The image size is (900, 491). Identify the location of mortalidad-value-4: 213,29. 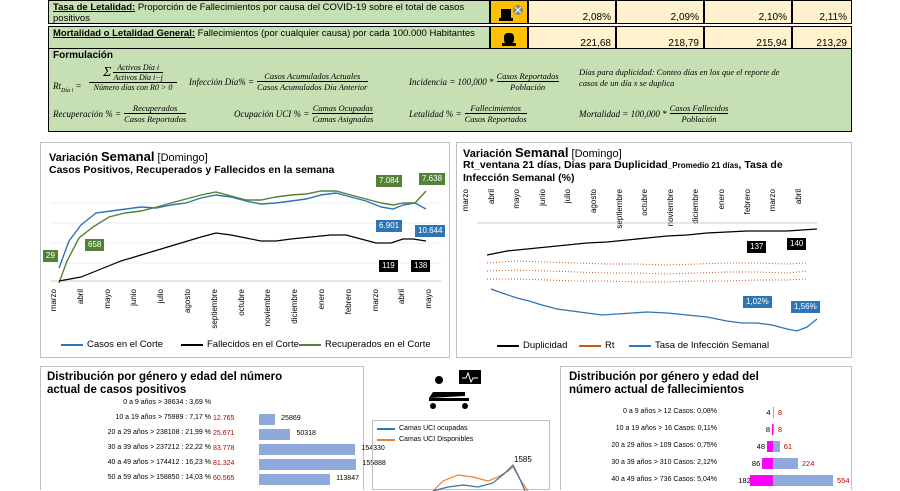
(822, 38).